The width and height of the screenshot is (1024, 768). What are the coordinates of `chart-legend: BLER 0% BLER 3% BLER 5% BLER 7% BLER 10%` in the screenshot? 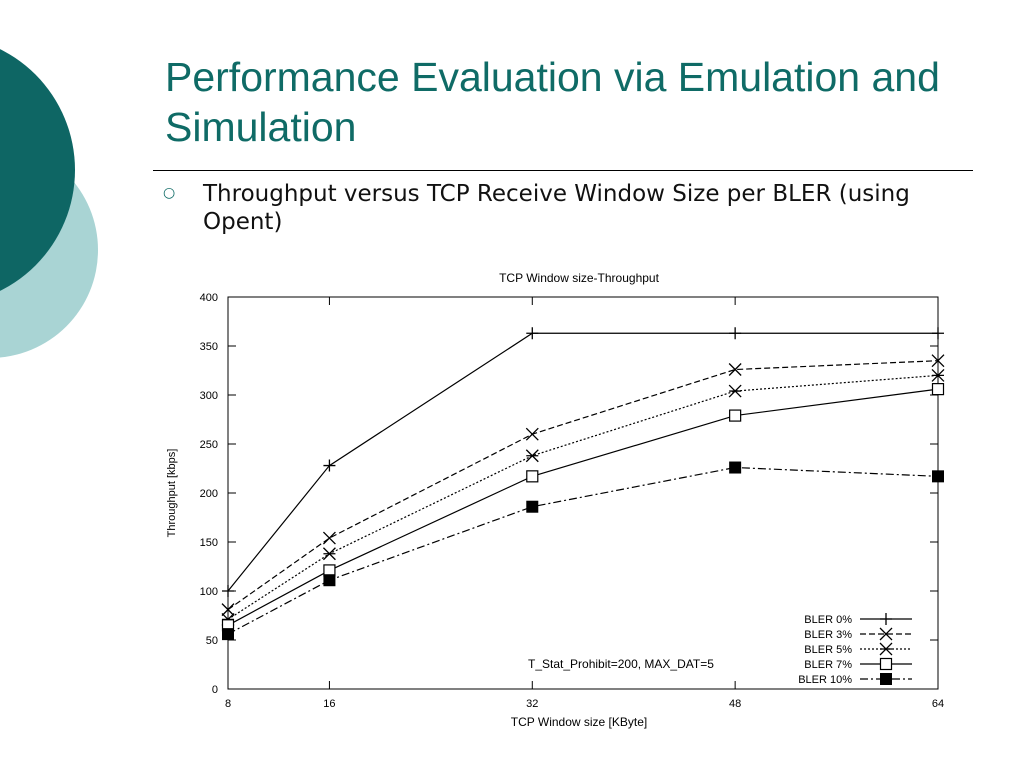 It's located at (855, 649).